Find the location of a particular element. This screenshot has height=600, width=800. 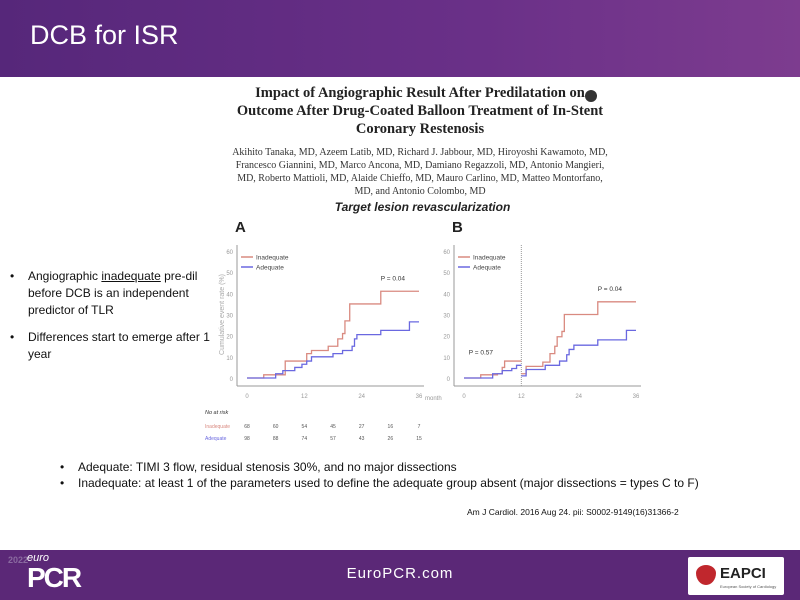

bullet-2: Differences start to emerge after 1 year is located at coordinates (115, 346).